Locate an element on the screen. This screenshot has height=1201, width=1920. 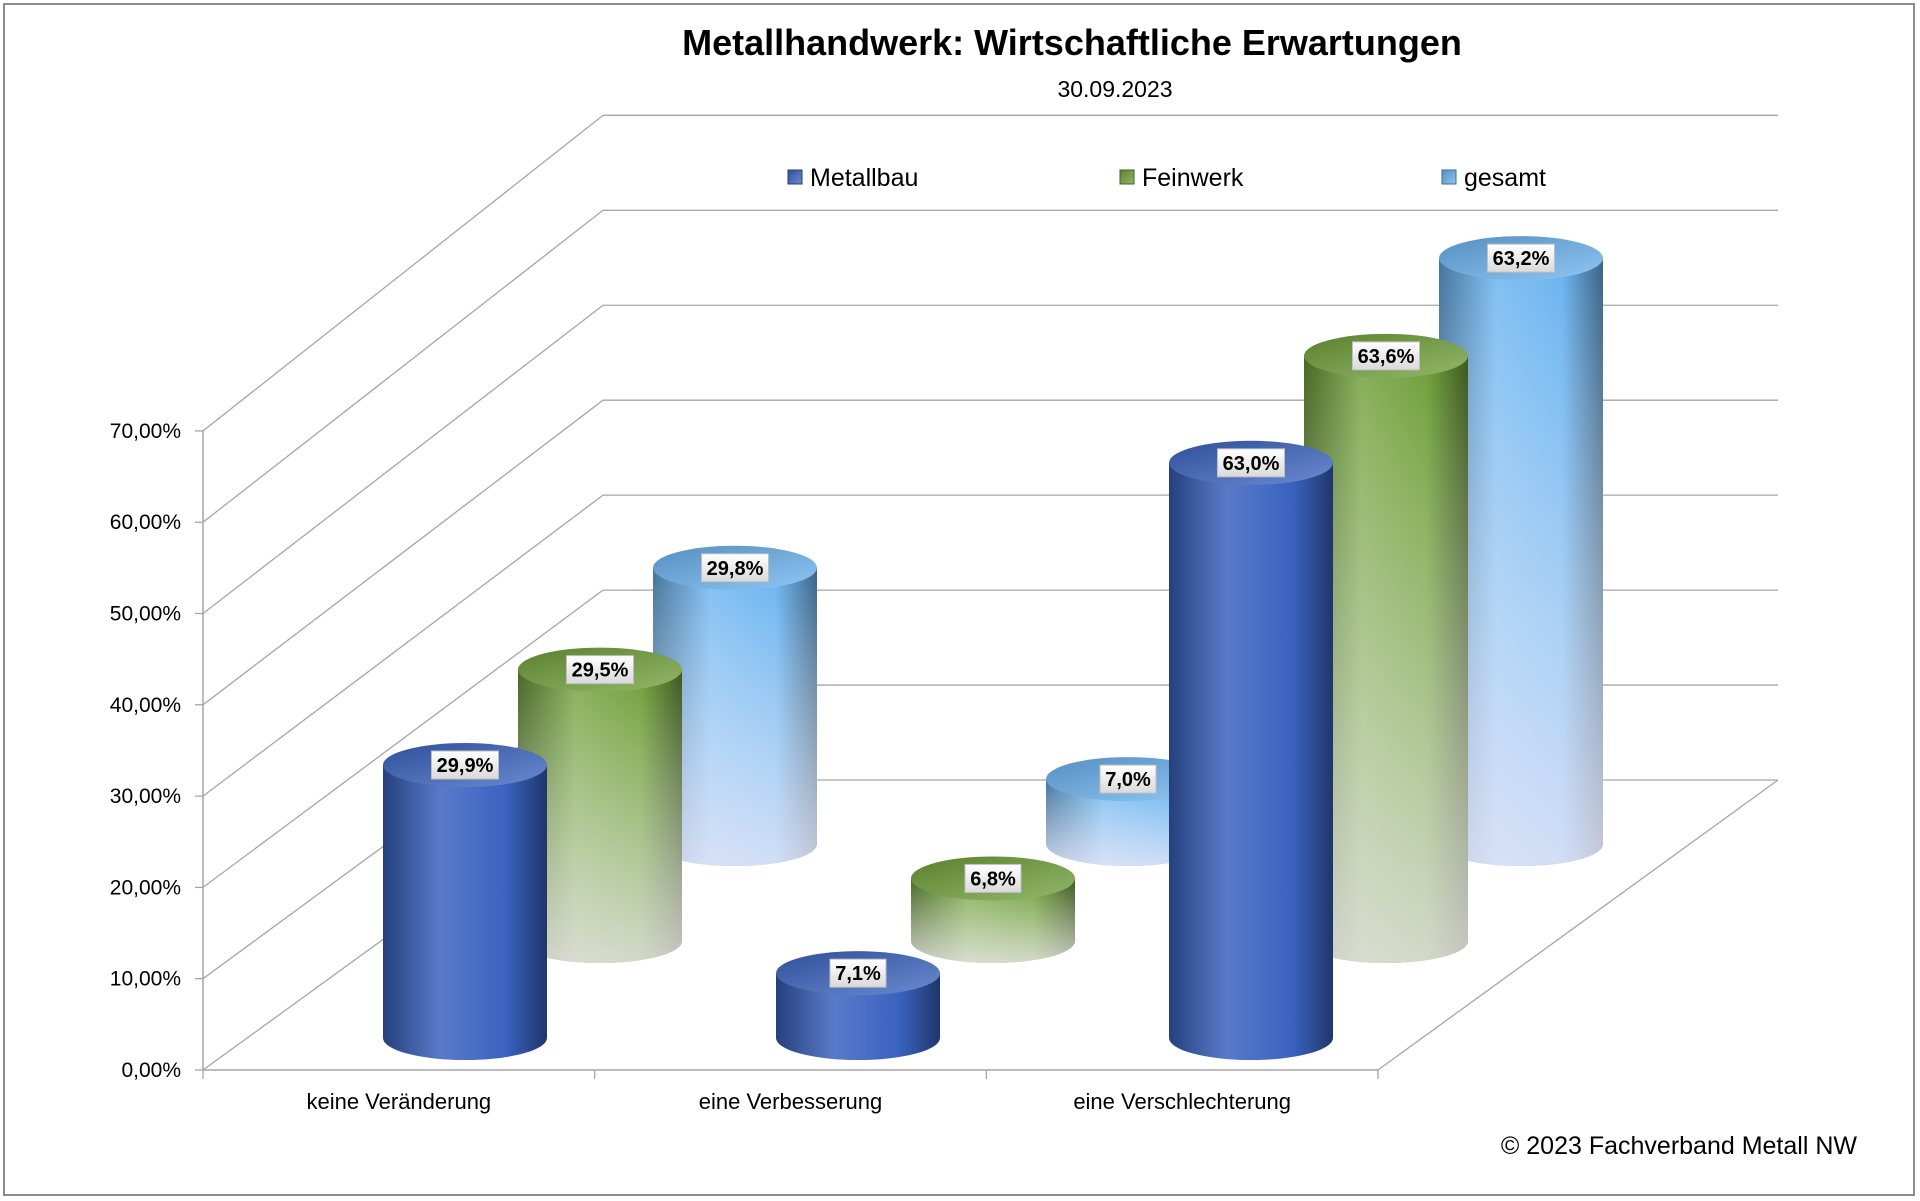
bar-metallbau-1: 7,1% is located at coordinates (858, 1005).